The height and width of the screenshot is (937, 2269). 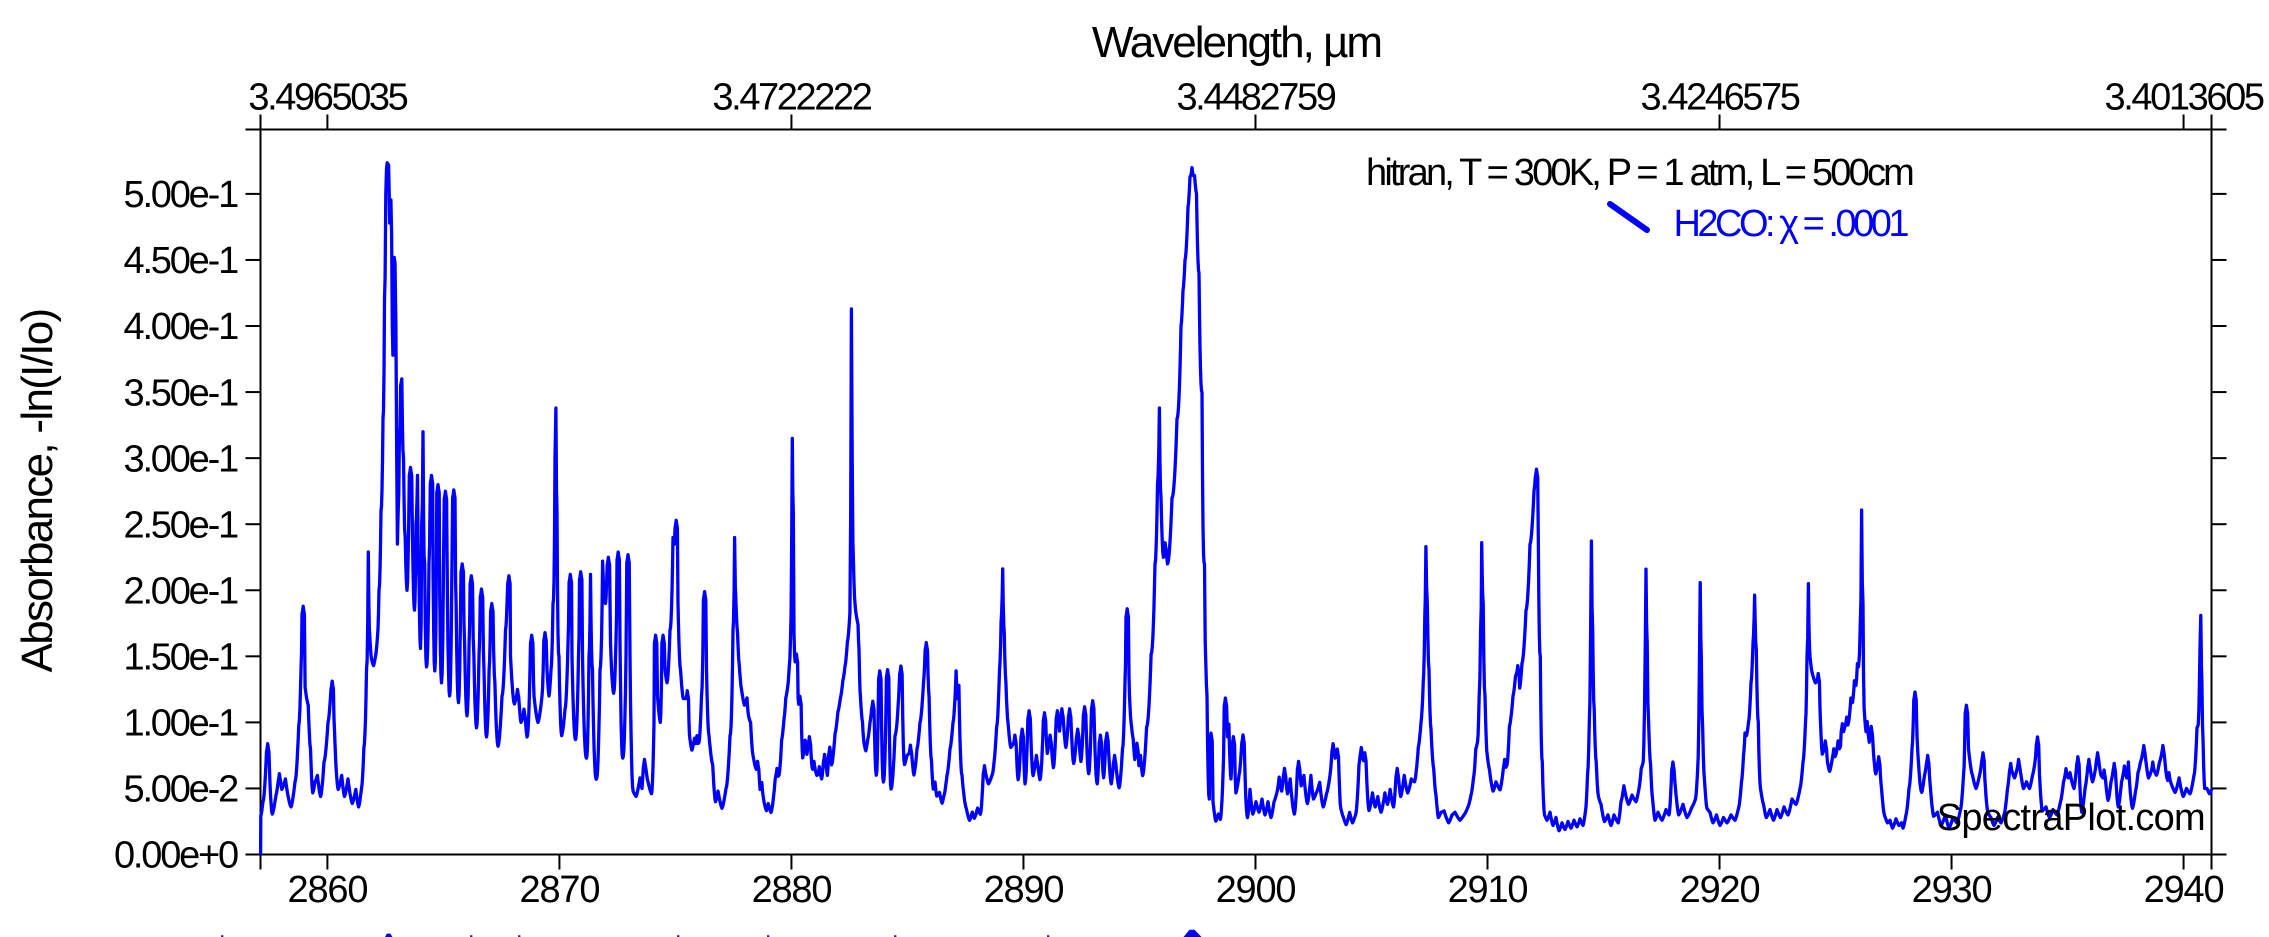 What do you see at coordinates (1720, 98) in the screenshot?
I see `svg-text: 3.4246575` at bounding box center [1720, 98].